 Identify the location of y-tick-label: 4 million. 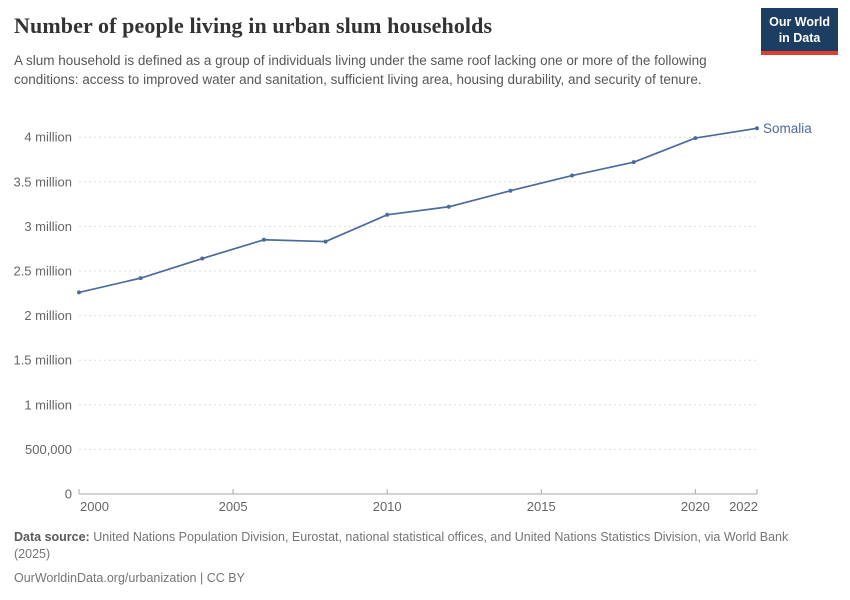
(48, 137).